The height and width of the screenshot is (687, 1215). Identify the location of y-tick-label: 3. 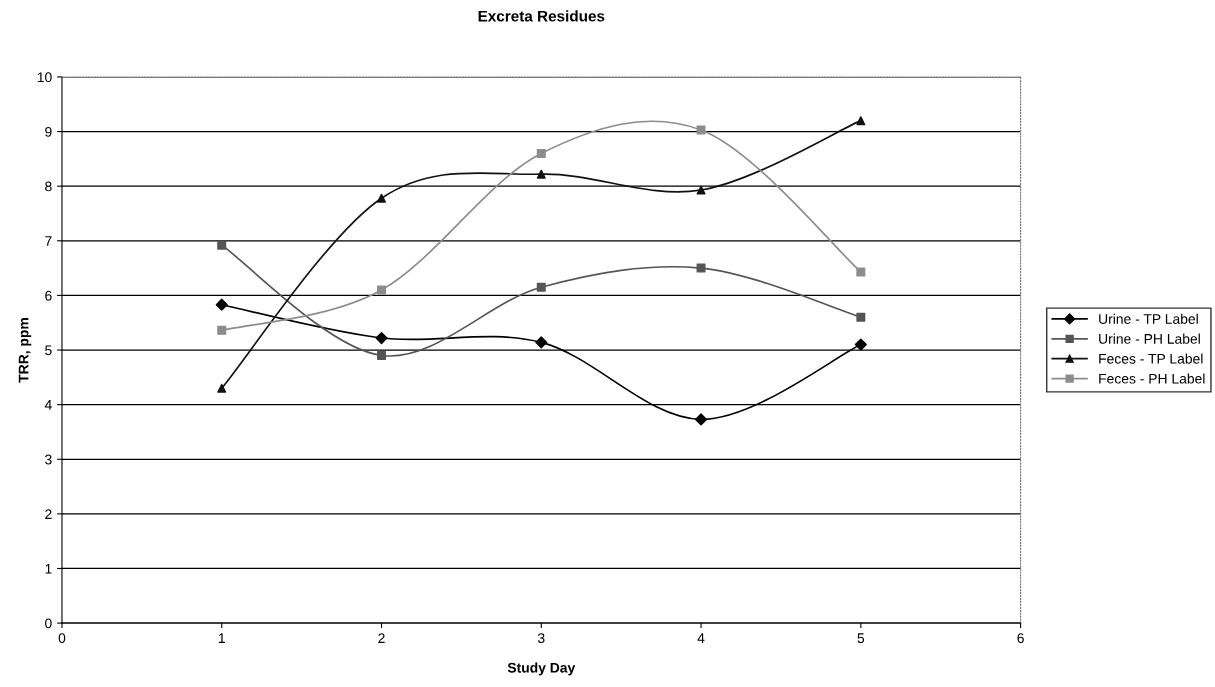
(48, 459).